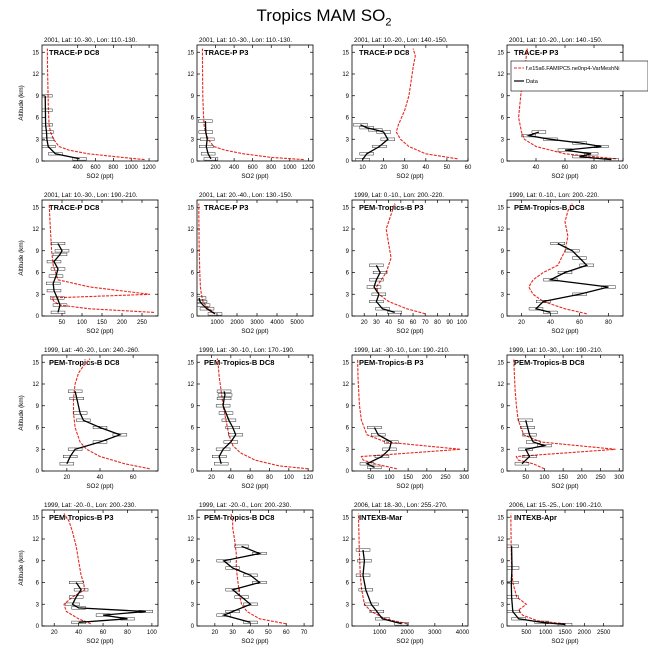 Image resolution: width=648 pixels, height=648 pixels. Describe the element at coordinates (226, 207) in the screenshot. I see `campaign-label: TRACE-P P3` at that location.